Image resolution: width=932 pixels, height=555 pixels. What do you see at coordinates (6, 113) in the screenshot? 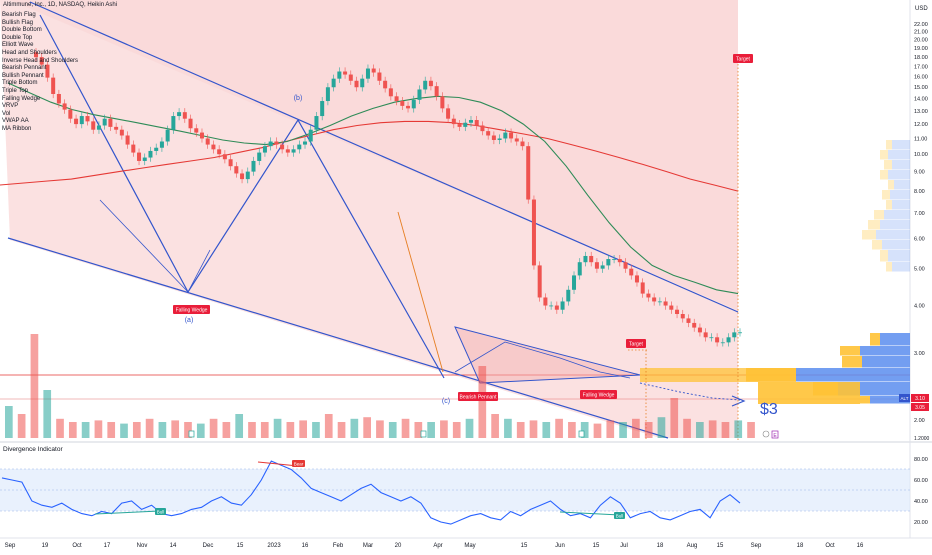
I see `indicator-item: Vol` at bounding box center [6, 113].